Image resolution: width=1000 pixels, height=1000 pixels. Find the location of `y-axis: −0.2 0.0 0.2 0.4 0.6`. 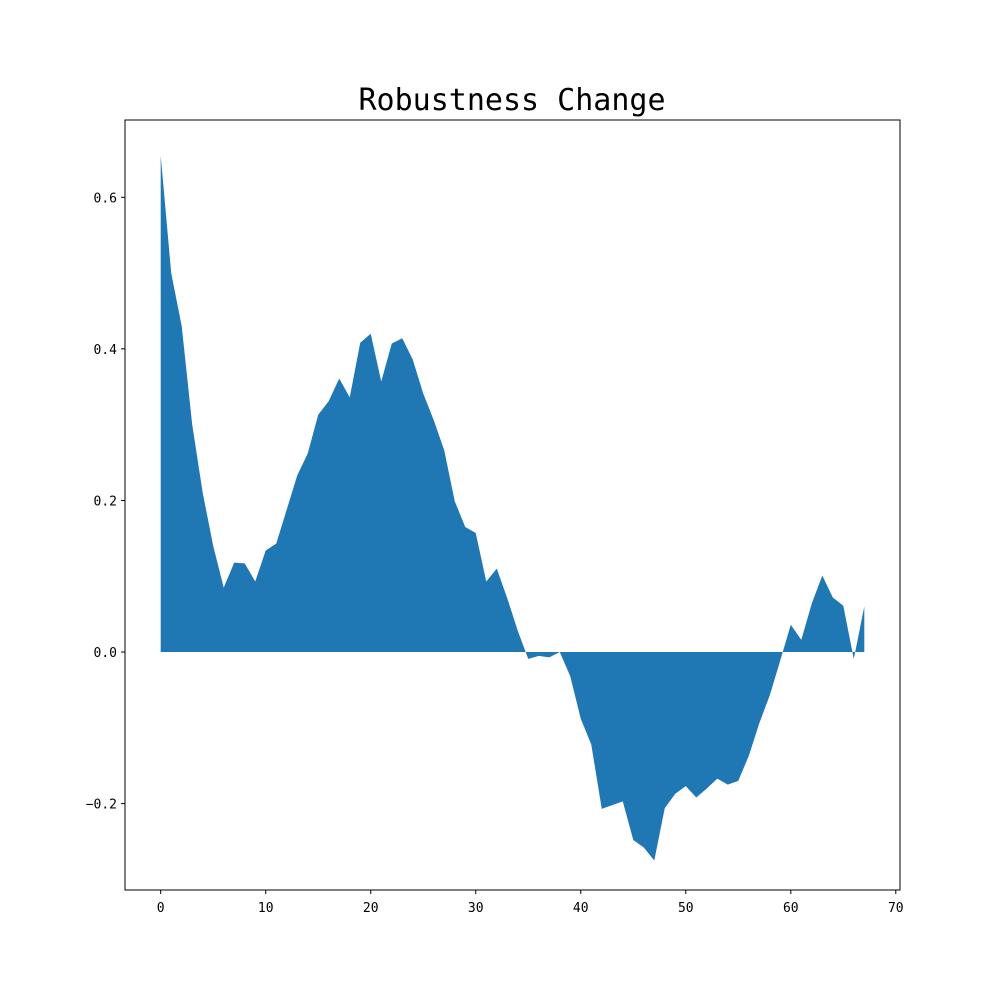

y-axis: −0.2 0.0 0.2 0.4 0.6 is located at coordinates (105, 502).